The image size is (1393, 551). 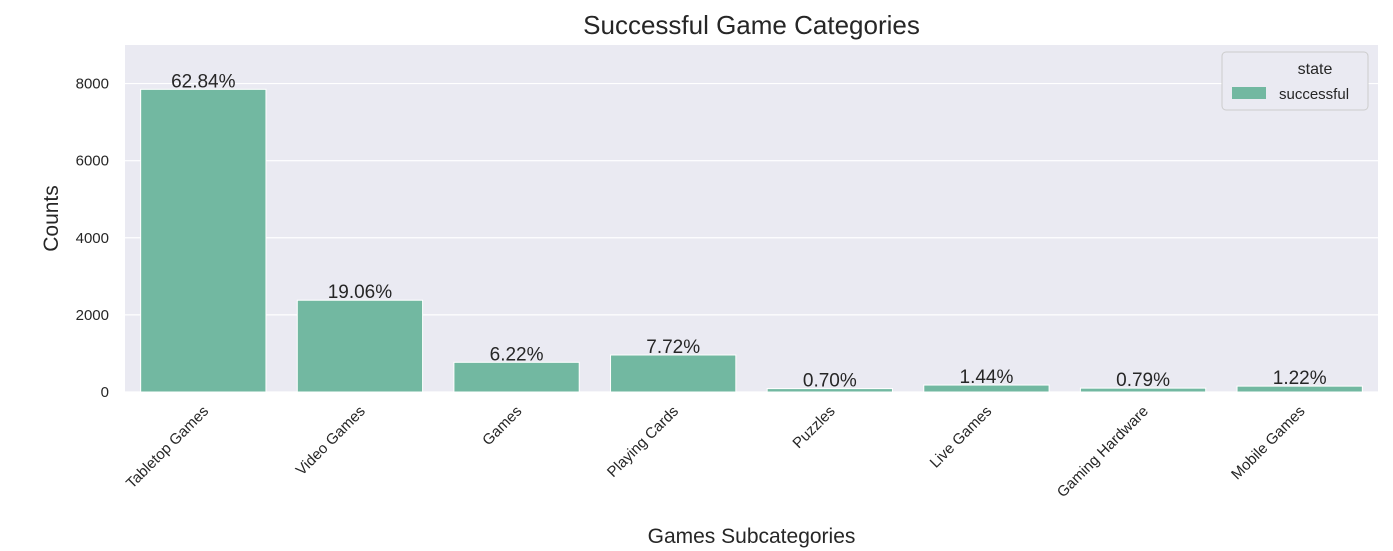 What do you see at coordinates (331, 441) in the screenshot?
I see `x-tick-label: Video Games` at bounding box center [331, 441].